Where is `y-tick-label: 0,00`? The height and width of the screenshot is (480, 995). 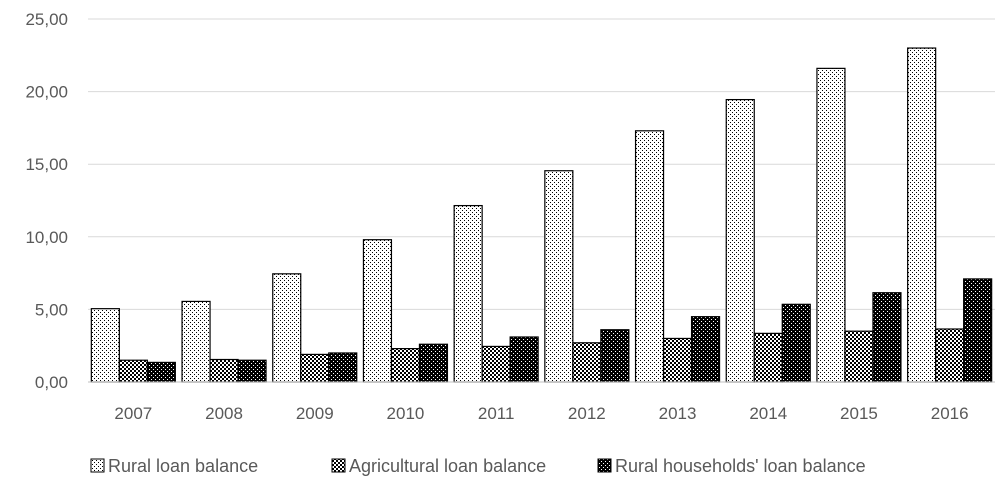 y-tick-label: 0,00 is located at coordinates (51, 382).